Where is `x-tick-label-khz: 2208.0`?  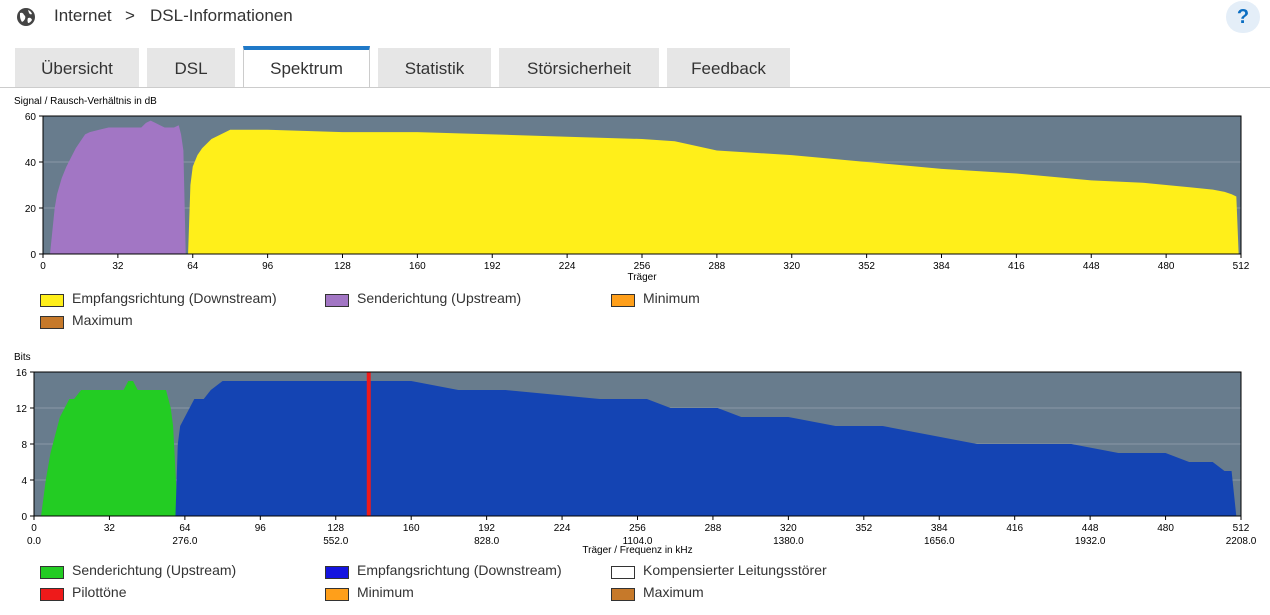 x-tick-label-khz: 2208.0 is located at coordinates (1241, 541).